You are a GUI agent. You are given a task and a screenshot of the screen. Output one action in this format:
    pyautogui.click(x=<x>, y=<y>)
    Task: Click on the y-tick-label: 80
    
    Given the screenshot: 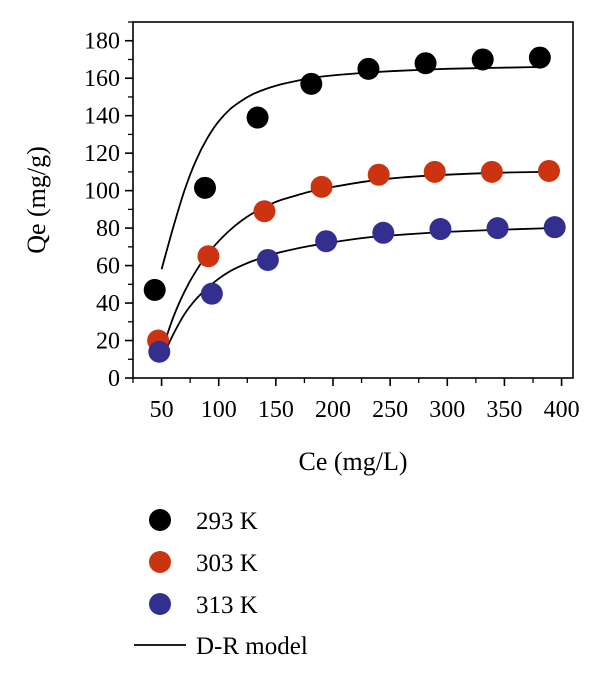 What is the action you would take?
    pyautogui.click(x=108, y=229)
    